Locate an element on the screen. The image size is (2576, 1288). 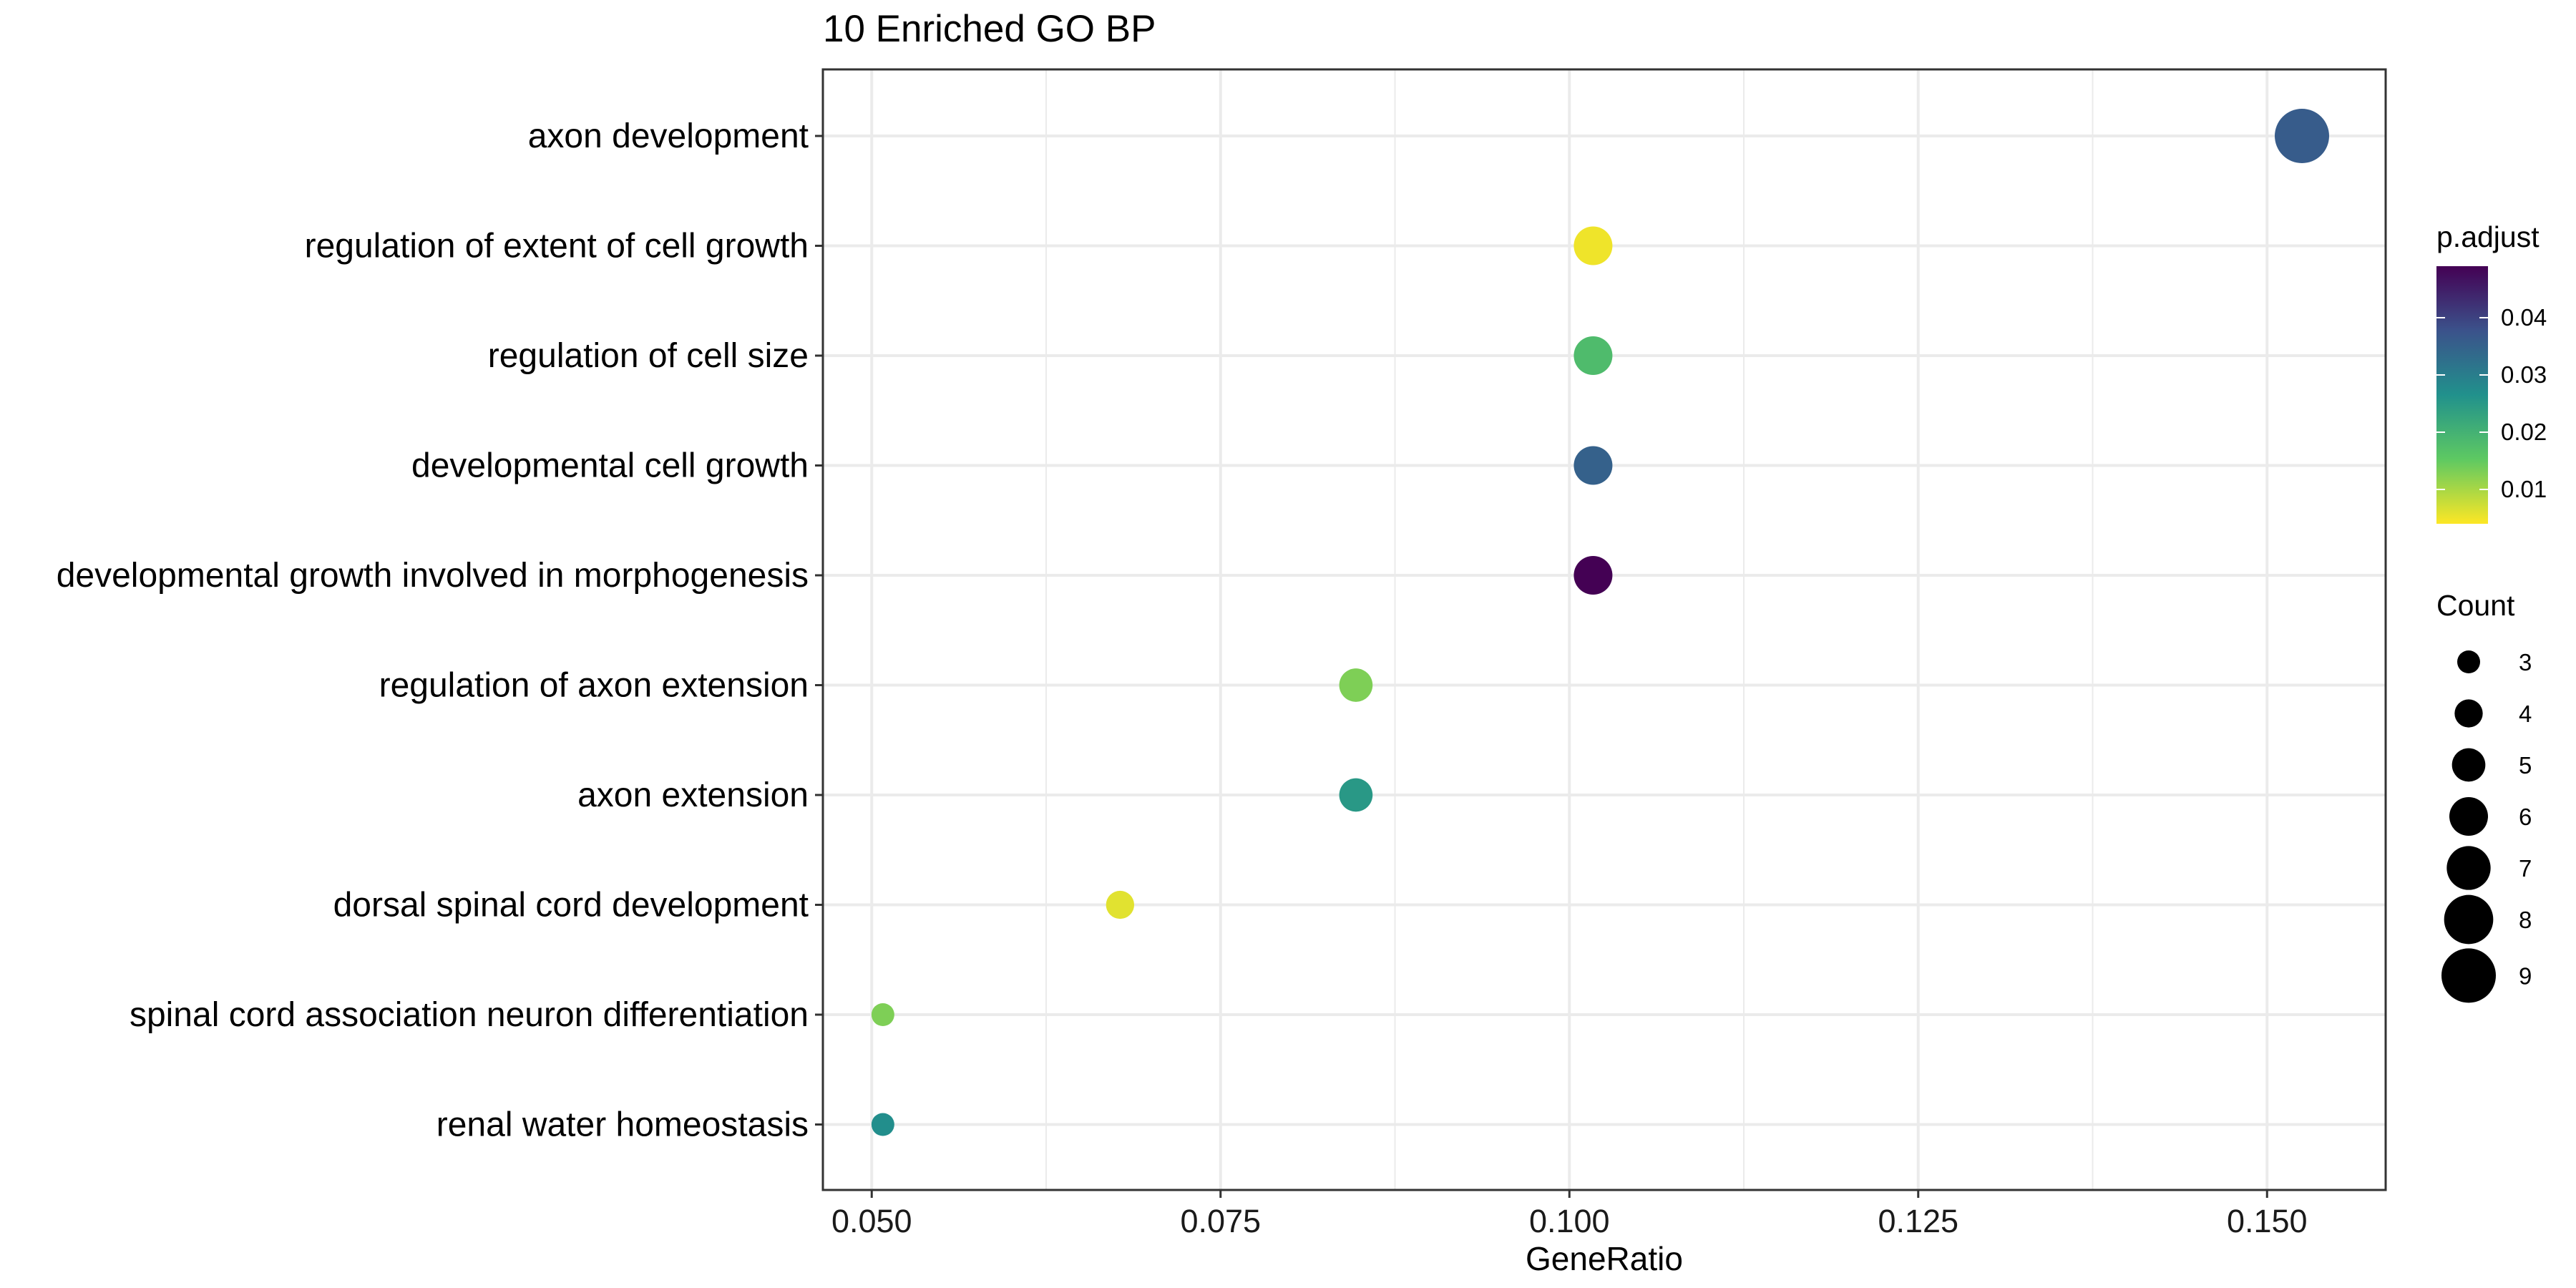
size-legend-label: 6 is located at coordinates (2525, 817).